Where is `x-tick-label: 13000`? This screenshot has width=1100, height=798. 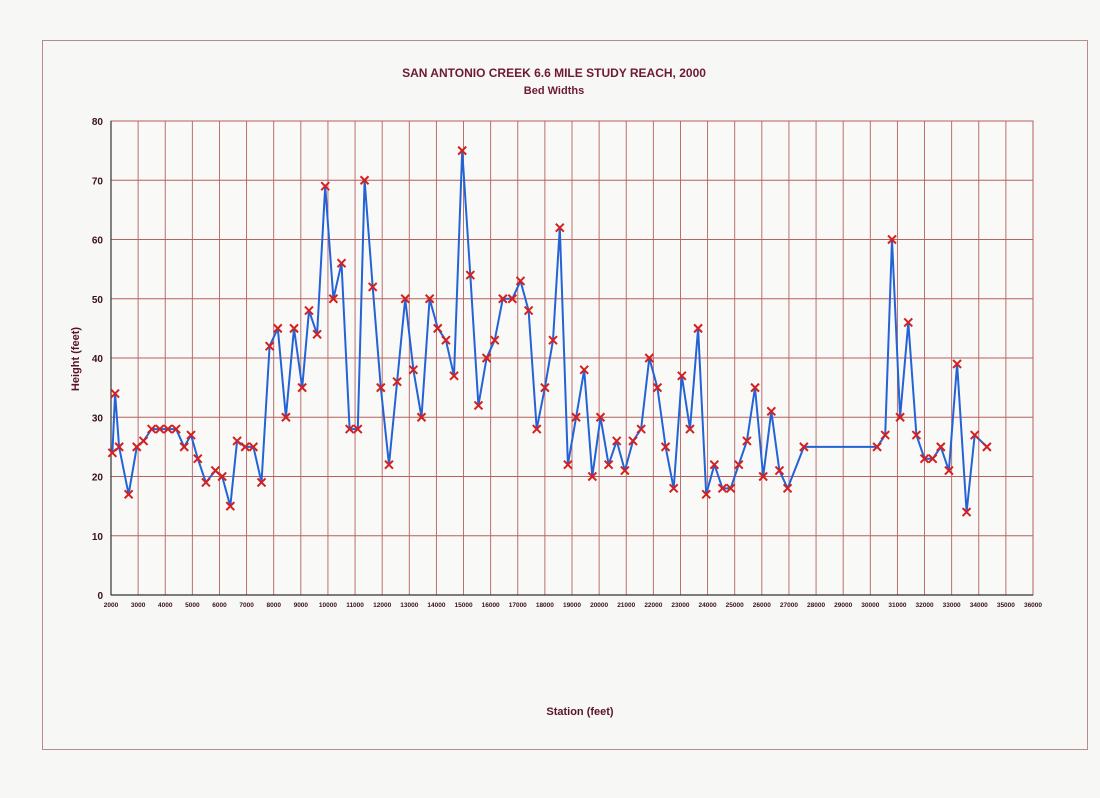 x-tick-label: 13000 is located at coordinates (409, 605).